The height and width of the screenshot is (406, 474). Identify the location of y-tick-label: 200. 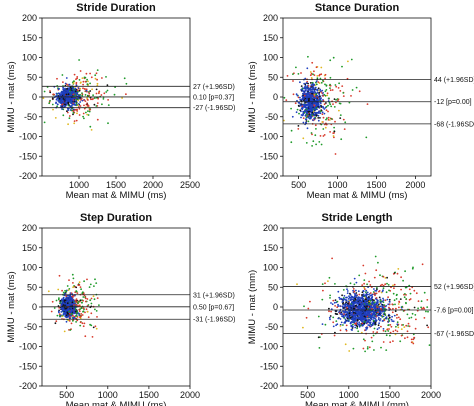
(270, 228).